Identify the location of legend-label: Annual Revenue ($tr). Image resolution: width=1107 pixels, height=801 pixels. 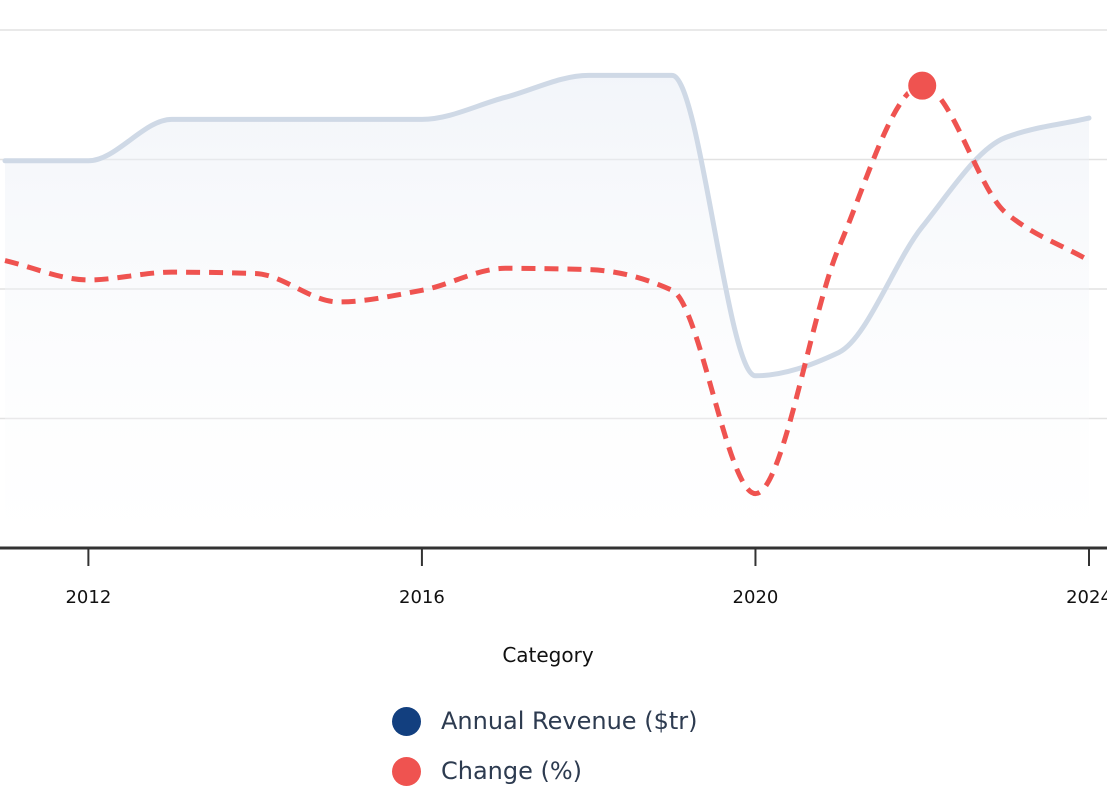
(569, 721).